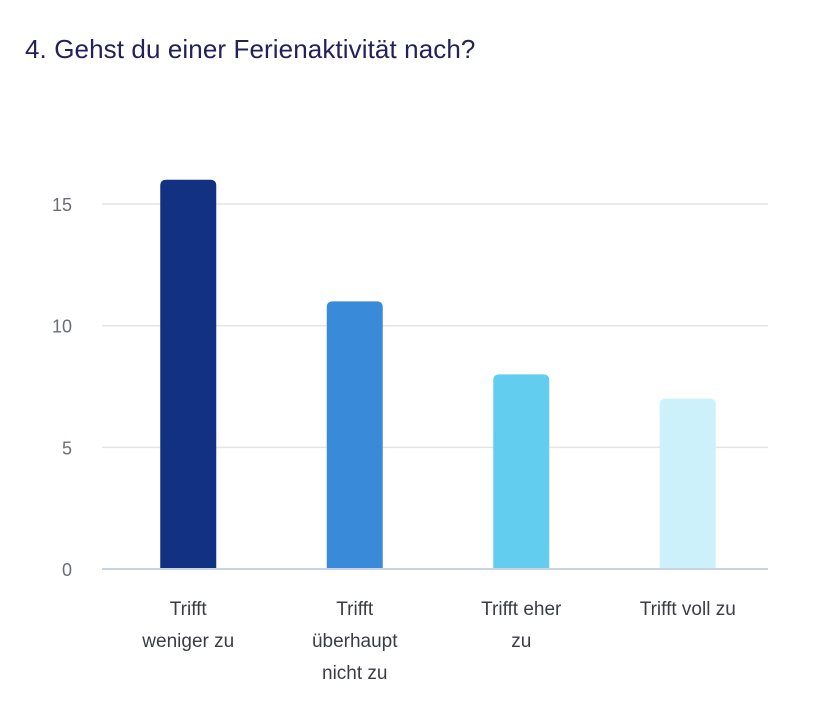 This screenshot has width=834, height=708. I want to click on x-tick-label: überhaupt, so click(355, 641).